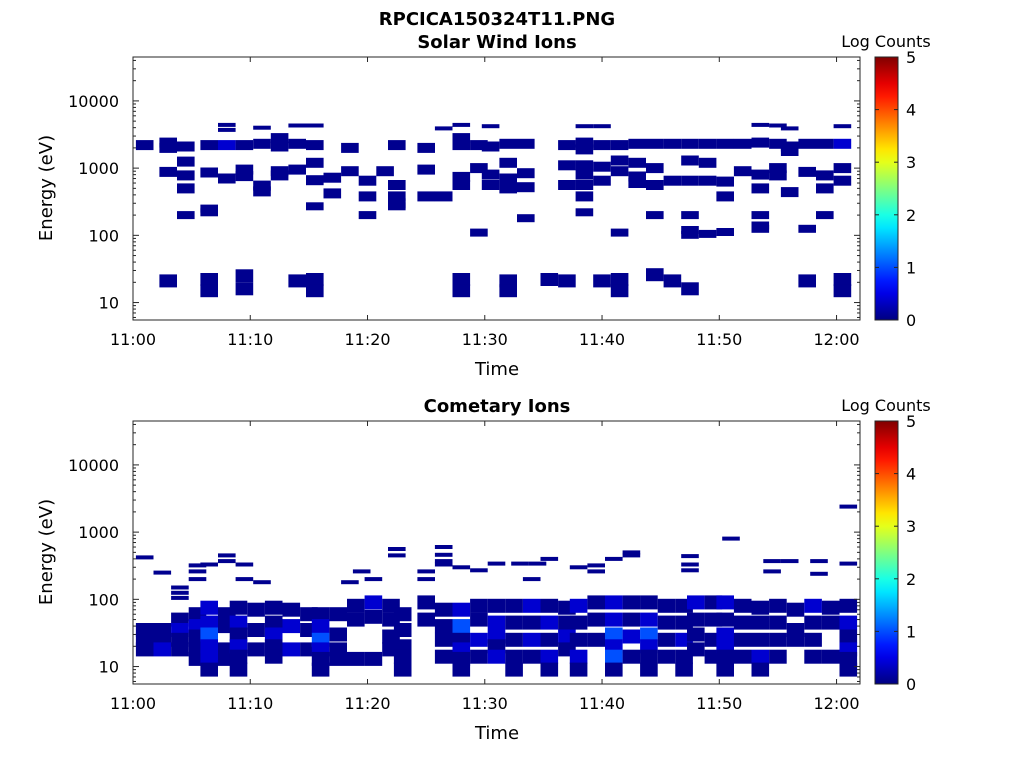 The width and height of the screenshot is (1024, 772). I want to click on solar-wind-title: Solar Wind Ions, so click(496, 42).